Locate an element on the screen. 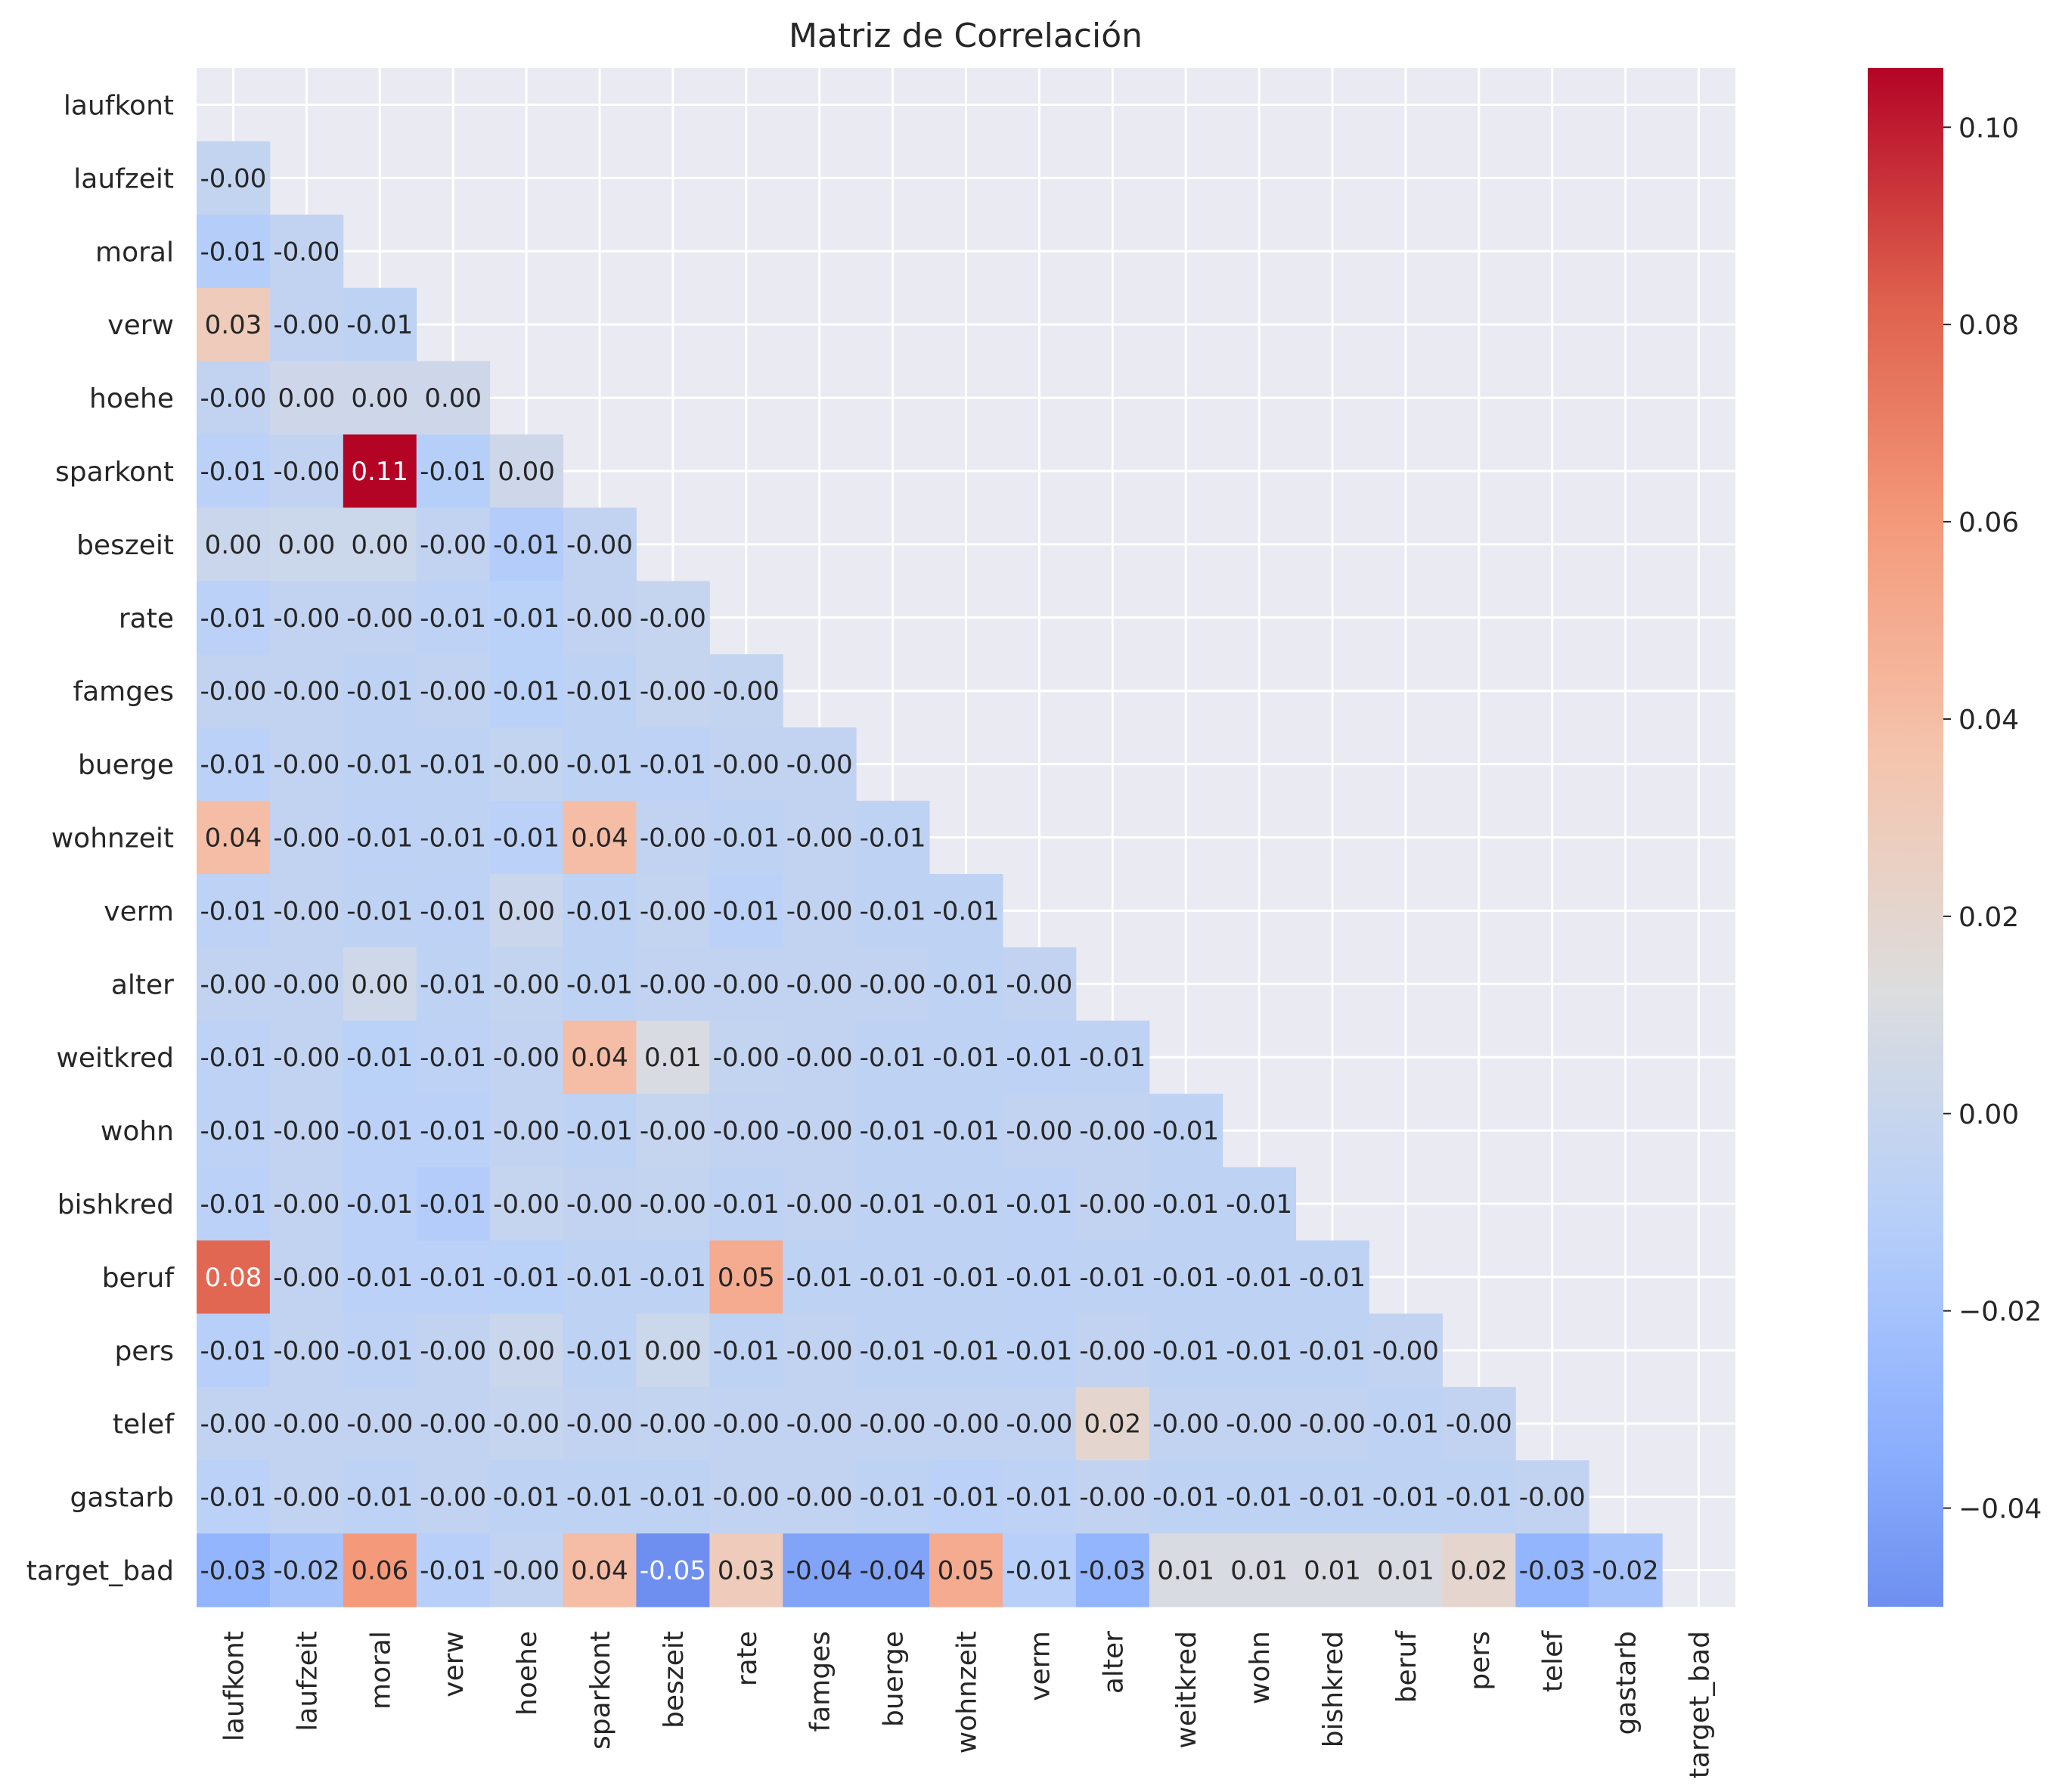 The height and width of the screenshot is (1792, 2056). heatmap-cell-gastarb-verw is located at coordinates (453, 1497).